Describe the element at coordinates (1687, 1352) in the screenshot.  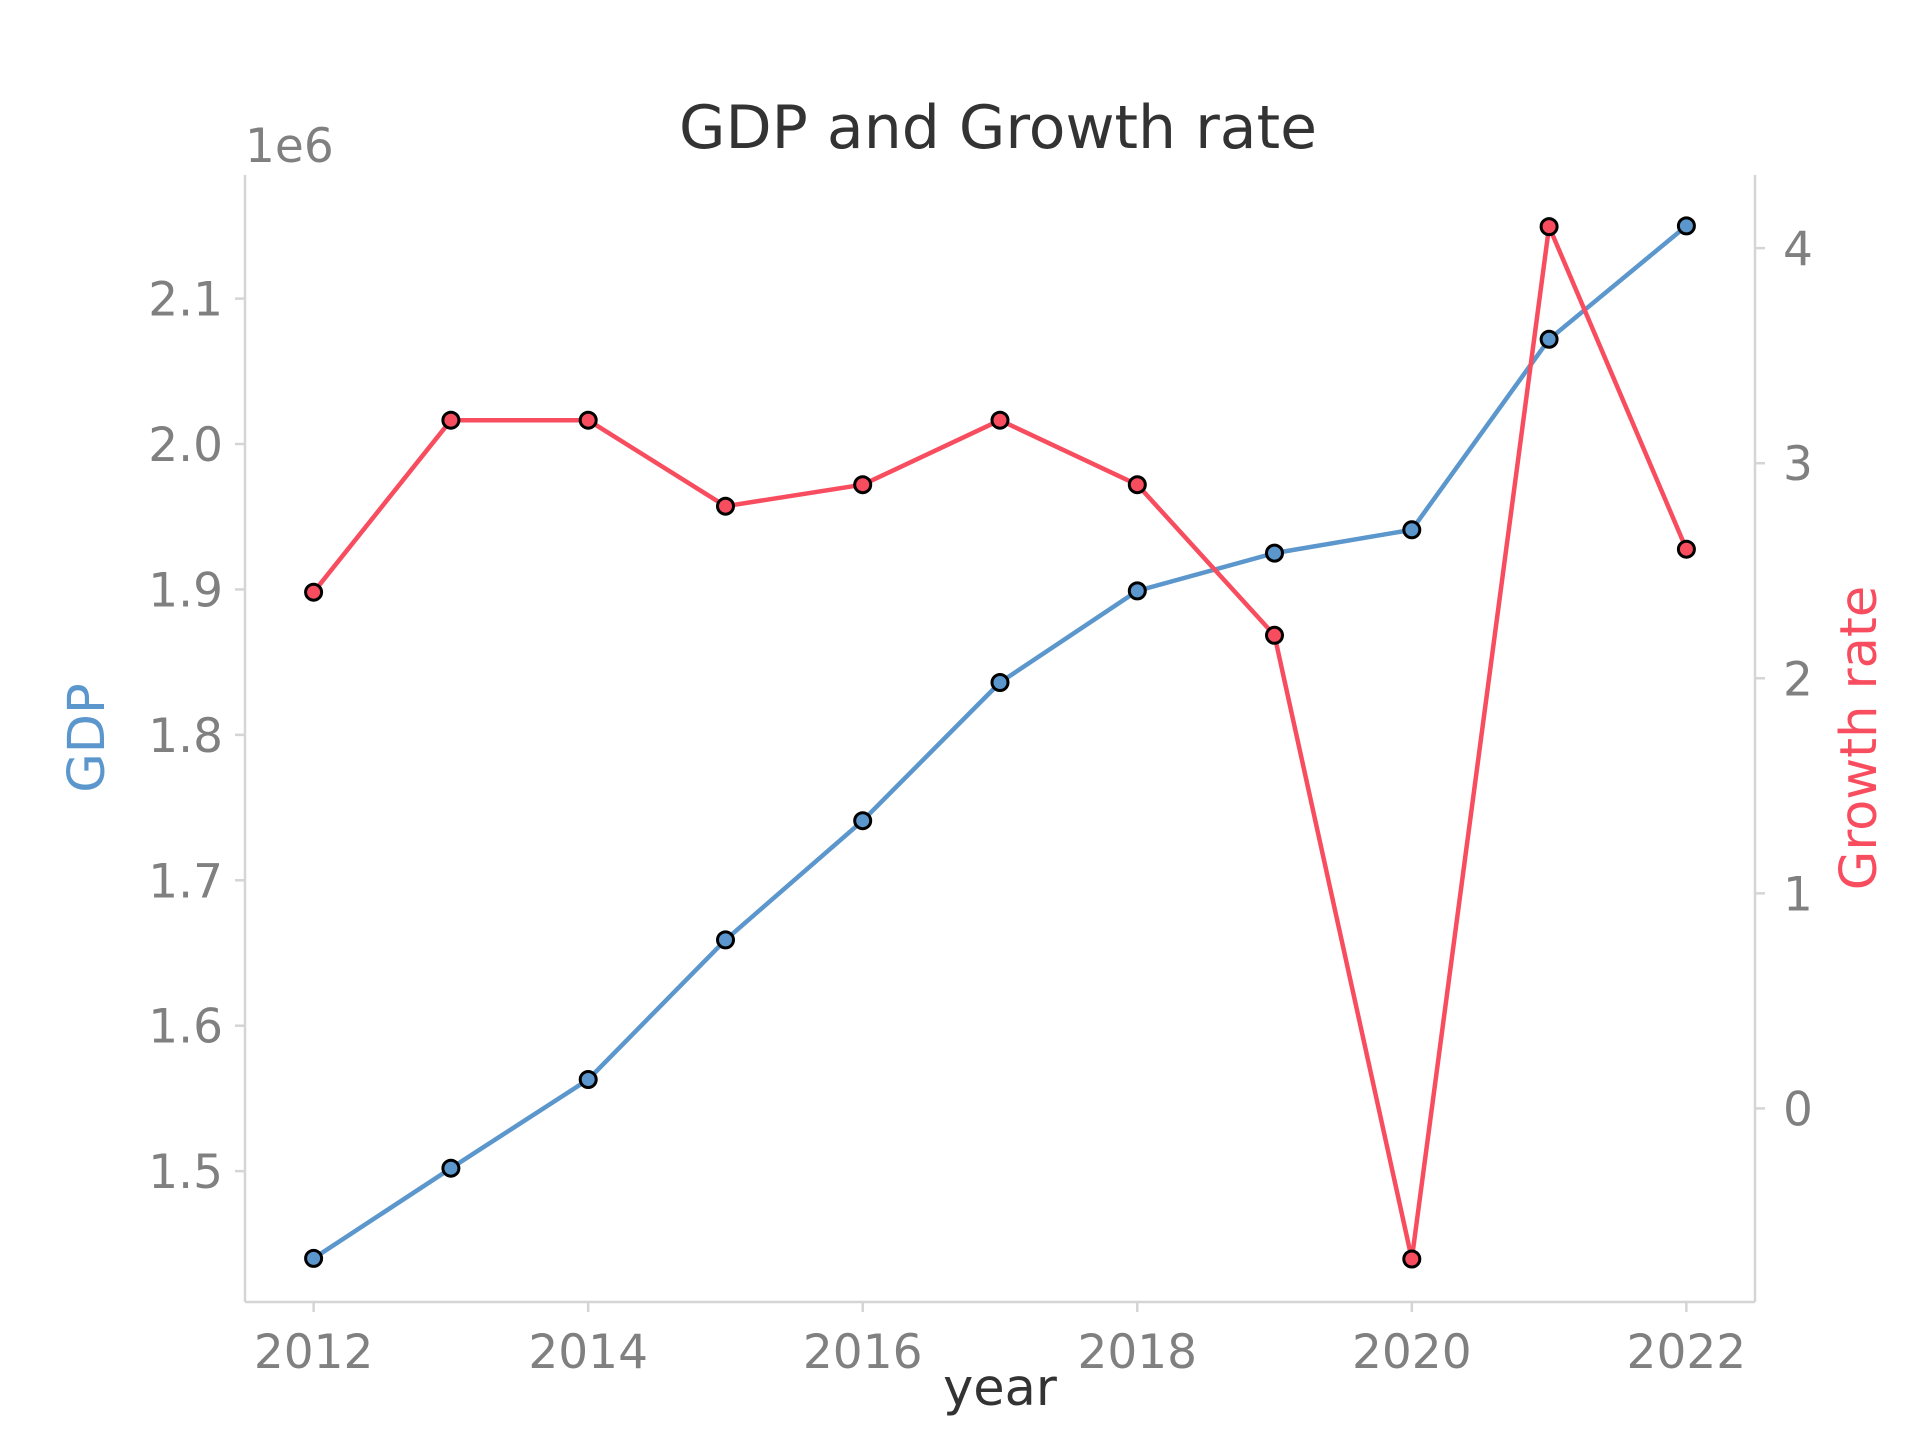
I see `x-tick-label: 2022` at that location.